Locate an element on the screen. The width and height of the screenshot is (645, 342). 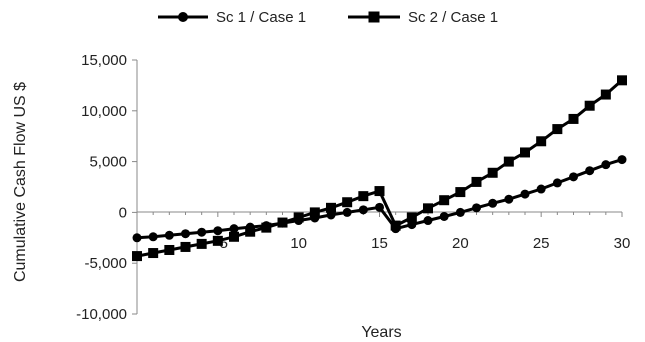
legend-item: Sc 2 / Case 1 is located at coordinates (423, 17).